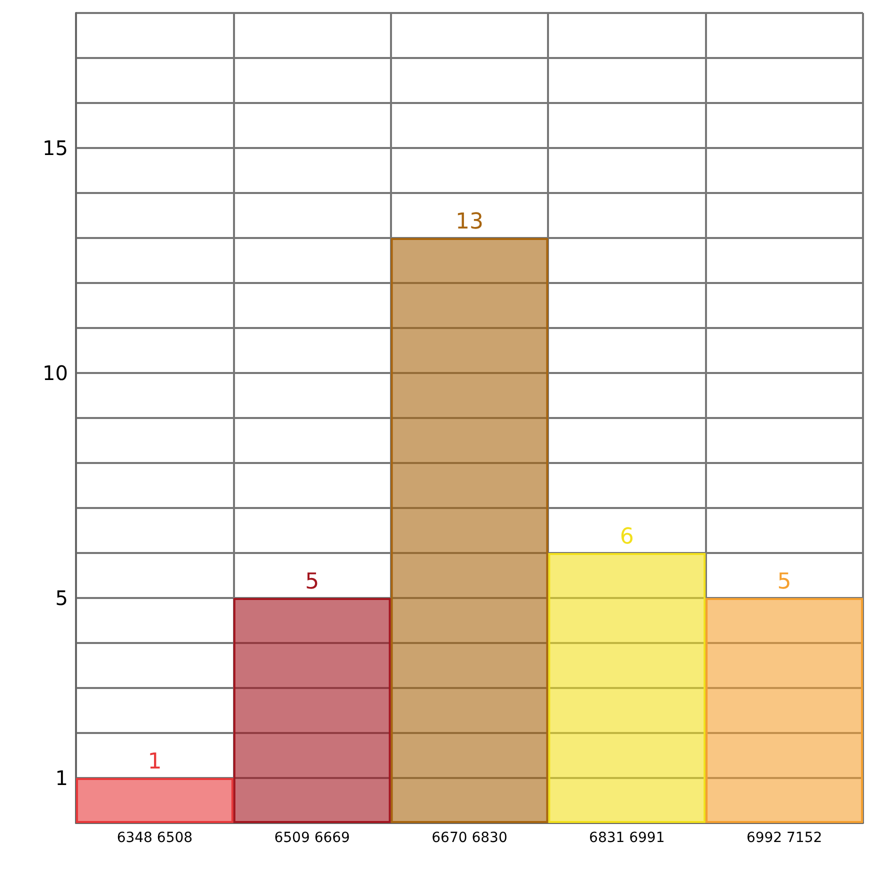  Describe the element at coordinates (784, 838) in the screenshot. I see `x-tick-label: 6992 7152` at that location.